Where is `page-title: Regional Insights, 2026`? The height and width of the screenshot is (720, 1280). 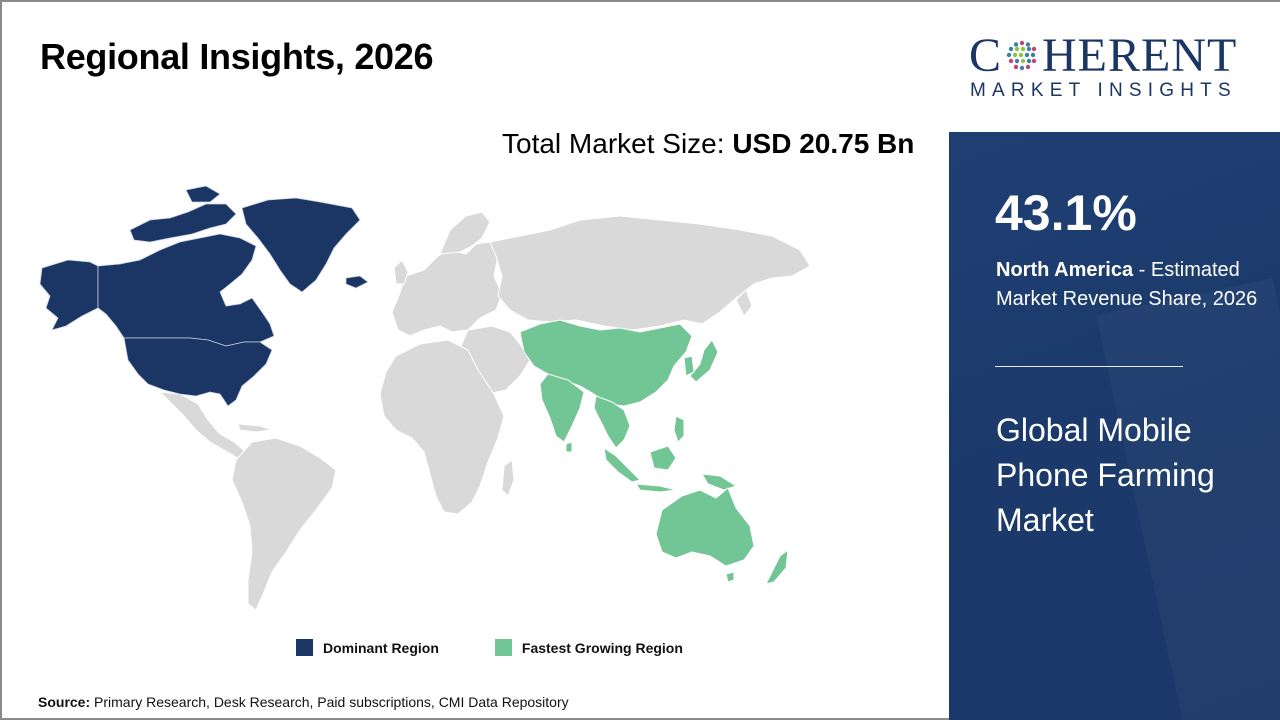 page-title: Regional Insights, 2026 is located at coordinates (237, 56).